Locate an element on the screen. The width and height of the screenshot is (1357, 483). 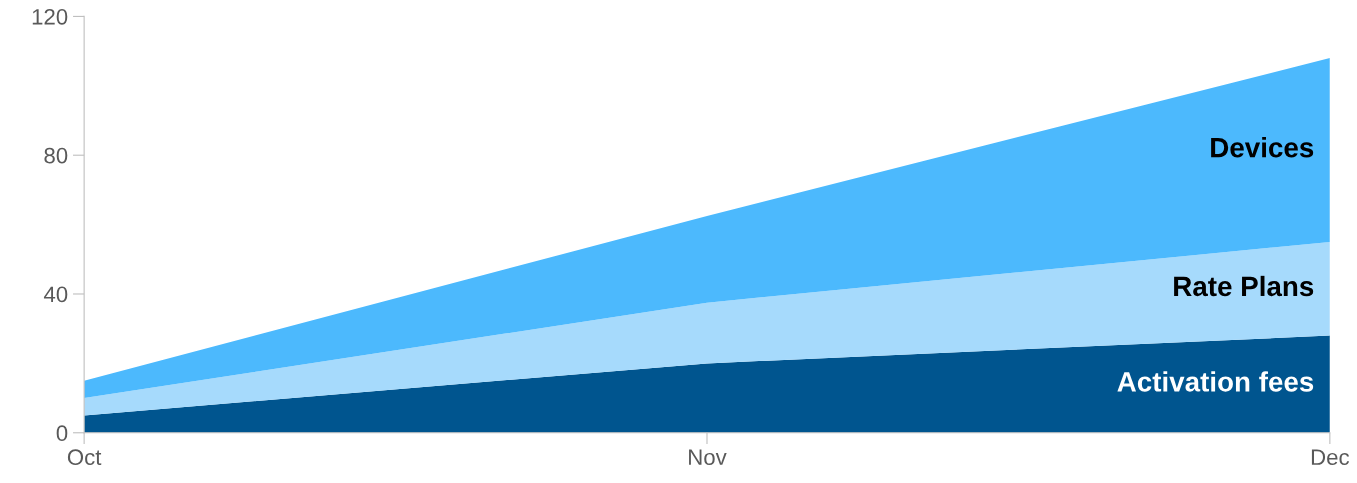
series-label: Devices is located at coordinates (1262, 147).